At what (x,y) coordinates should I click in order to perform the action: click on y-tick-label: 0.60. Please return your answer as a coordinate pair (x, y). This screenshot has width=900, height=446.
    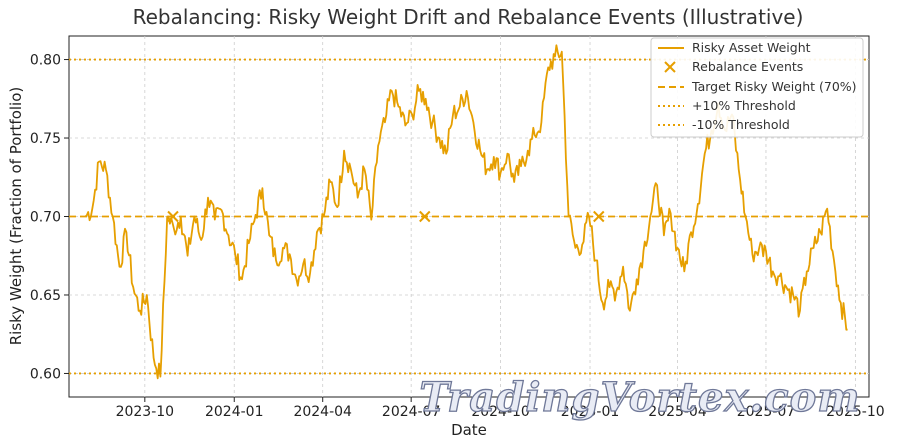
    Looking at the image, I should click on (45, 374).